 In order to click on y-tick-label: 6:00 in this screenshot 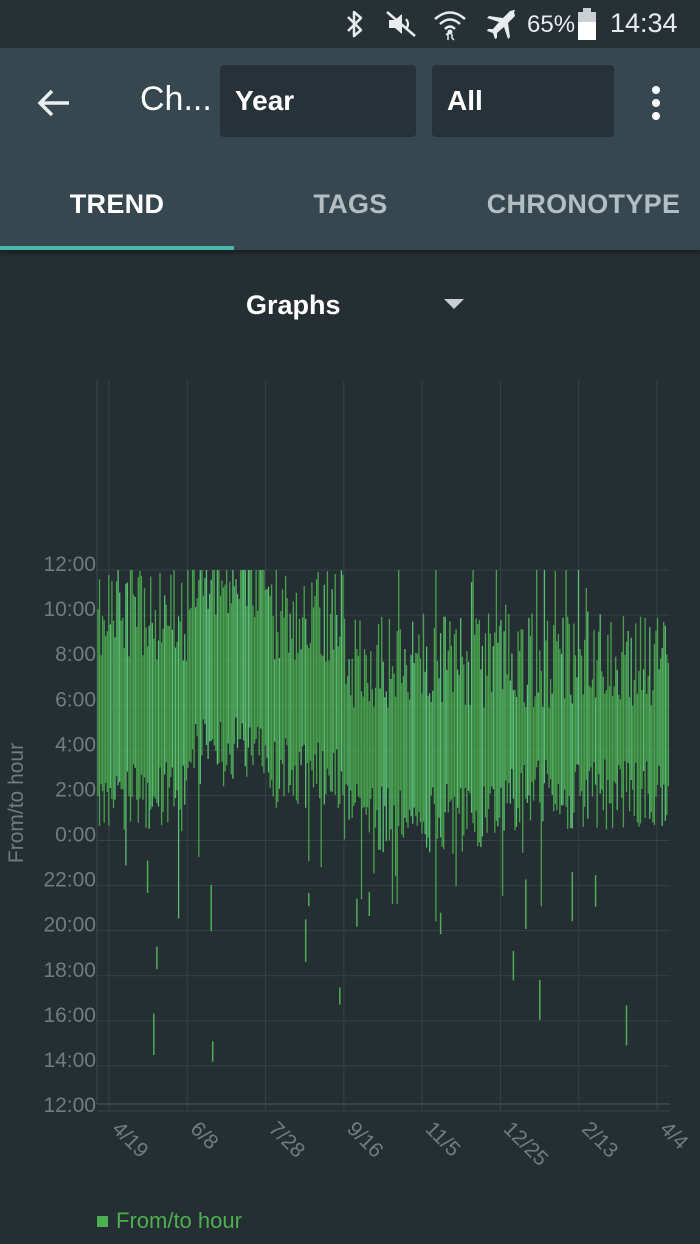, I will do `click(75, 699)`.